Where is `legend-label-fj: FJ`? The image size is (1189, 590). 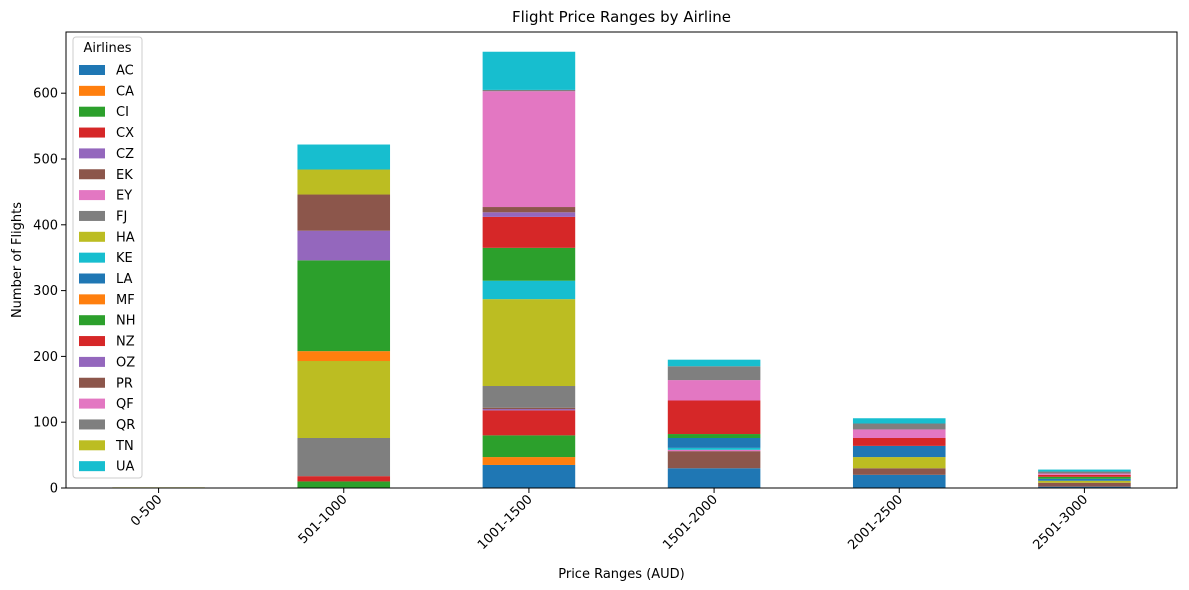
legend-label-fj: FJ is located at coordinates (121, 216).